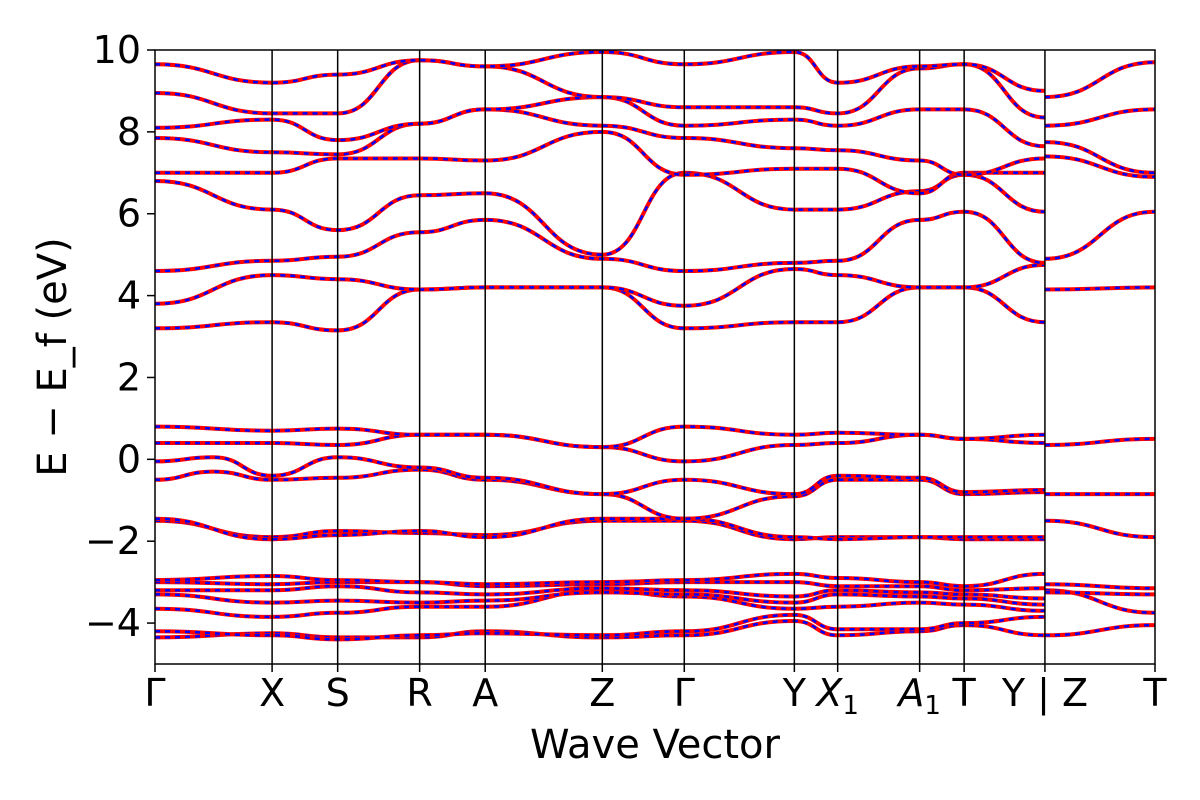 The height and width of the screenshot is (800, 1200). Describe the element at coordinates (964, 693) in the screenshot. I see `x-tick-label-10: T` at that location.